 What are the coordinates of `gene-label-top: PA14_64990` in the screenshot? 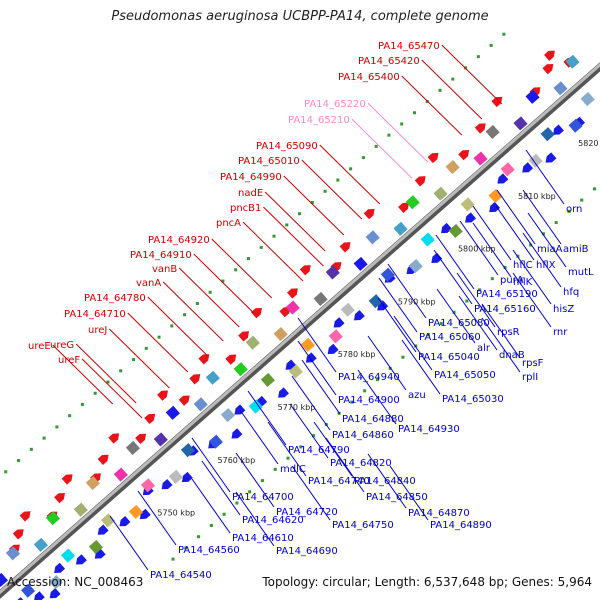 It's located at (251, 177).